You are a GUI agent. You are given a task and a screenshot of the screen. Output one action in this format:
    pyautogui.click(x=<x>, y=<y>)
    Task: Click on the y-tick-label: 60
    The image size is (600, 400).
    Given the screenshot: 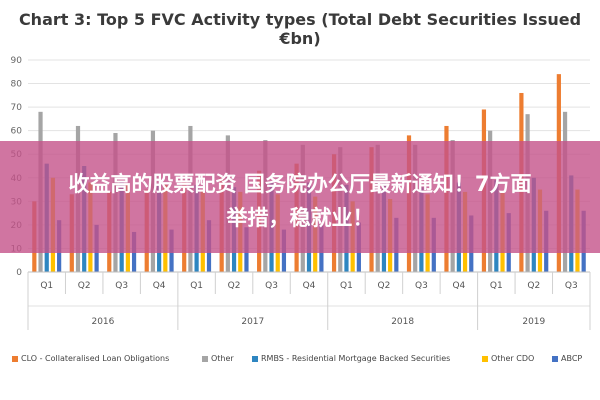 What is the action you would take?
    pyautogui.click(x=17, y=132)
    